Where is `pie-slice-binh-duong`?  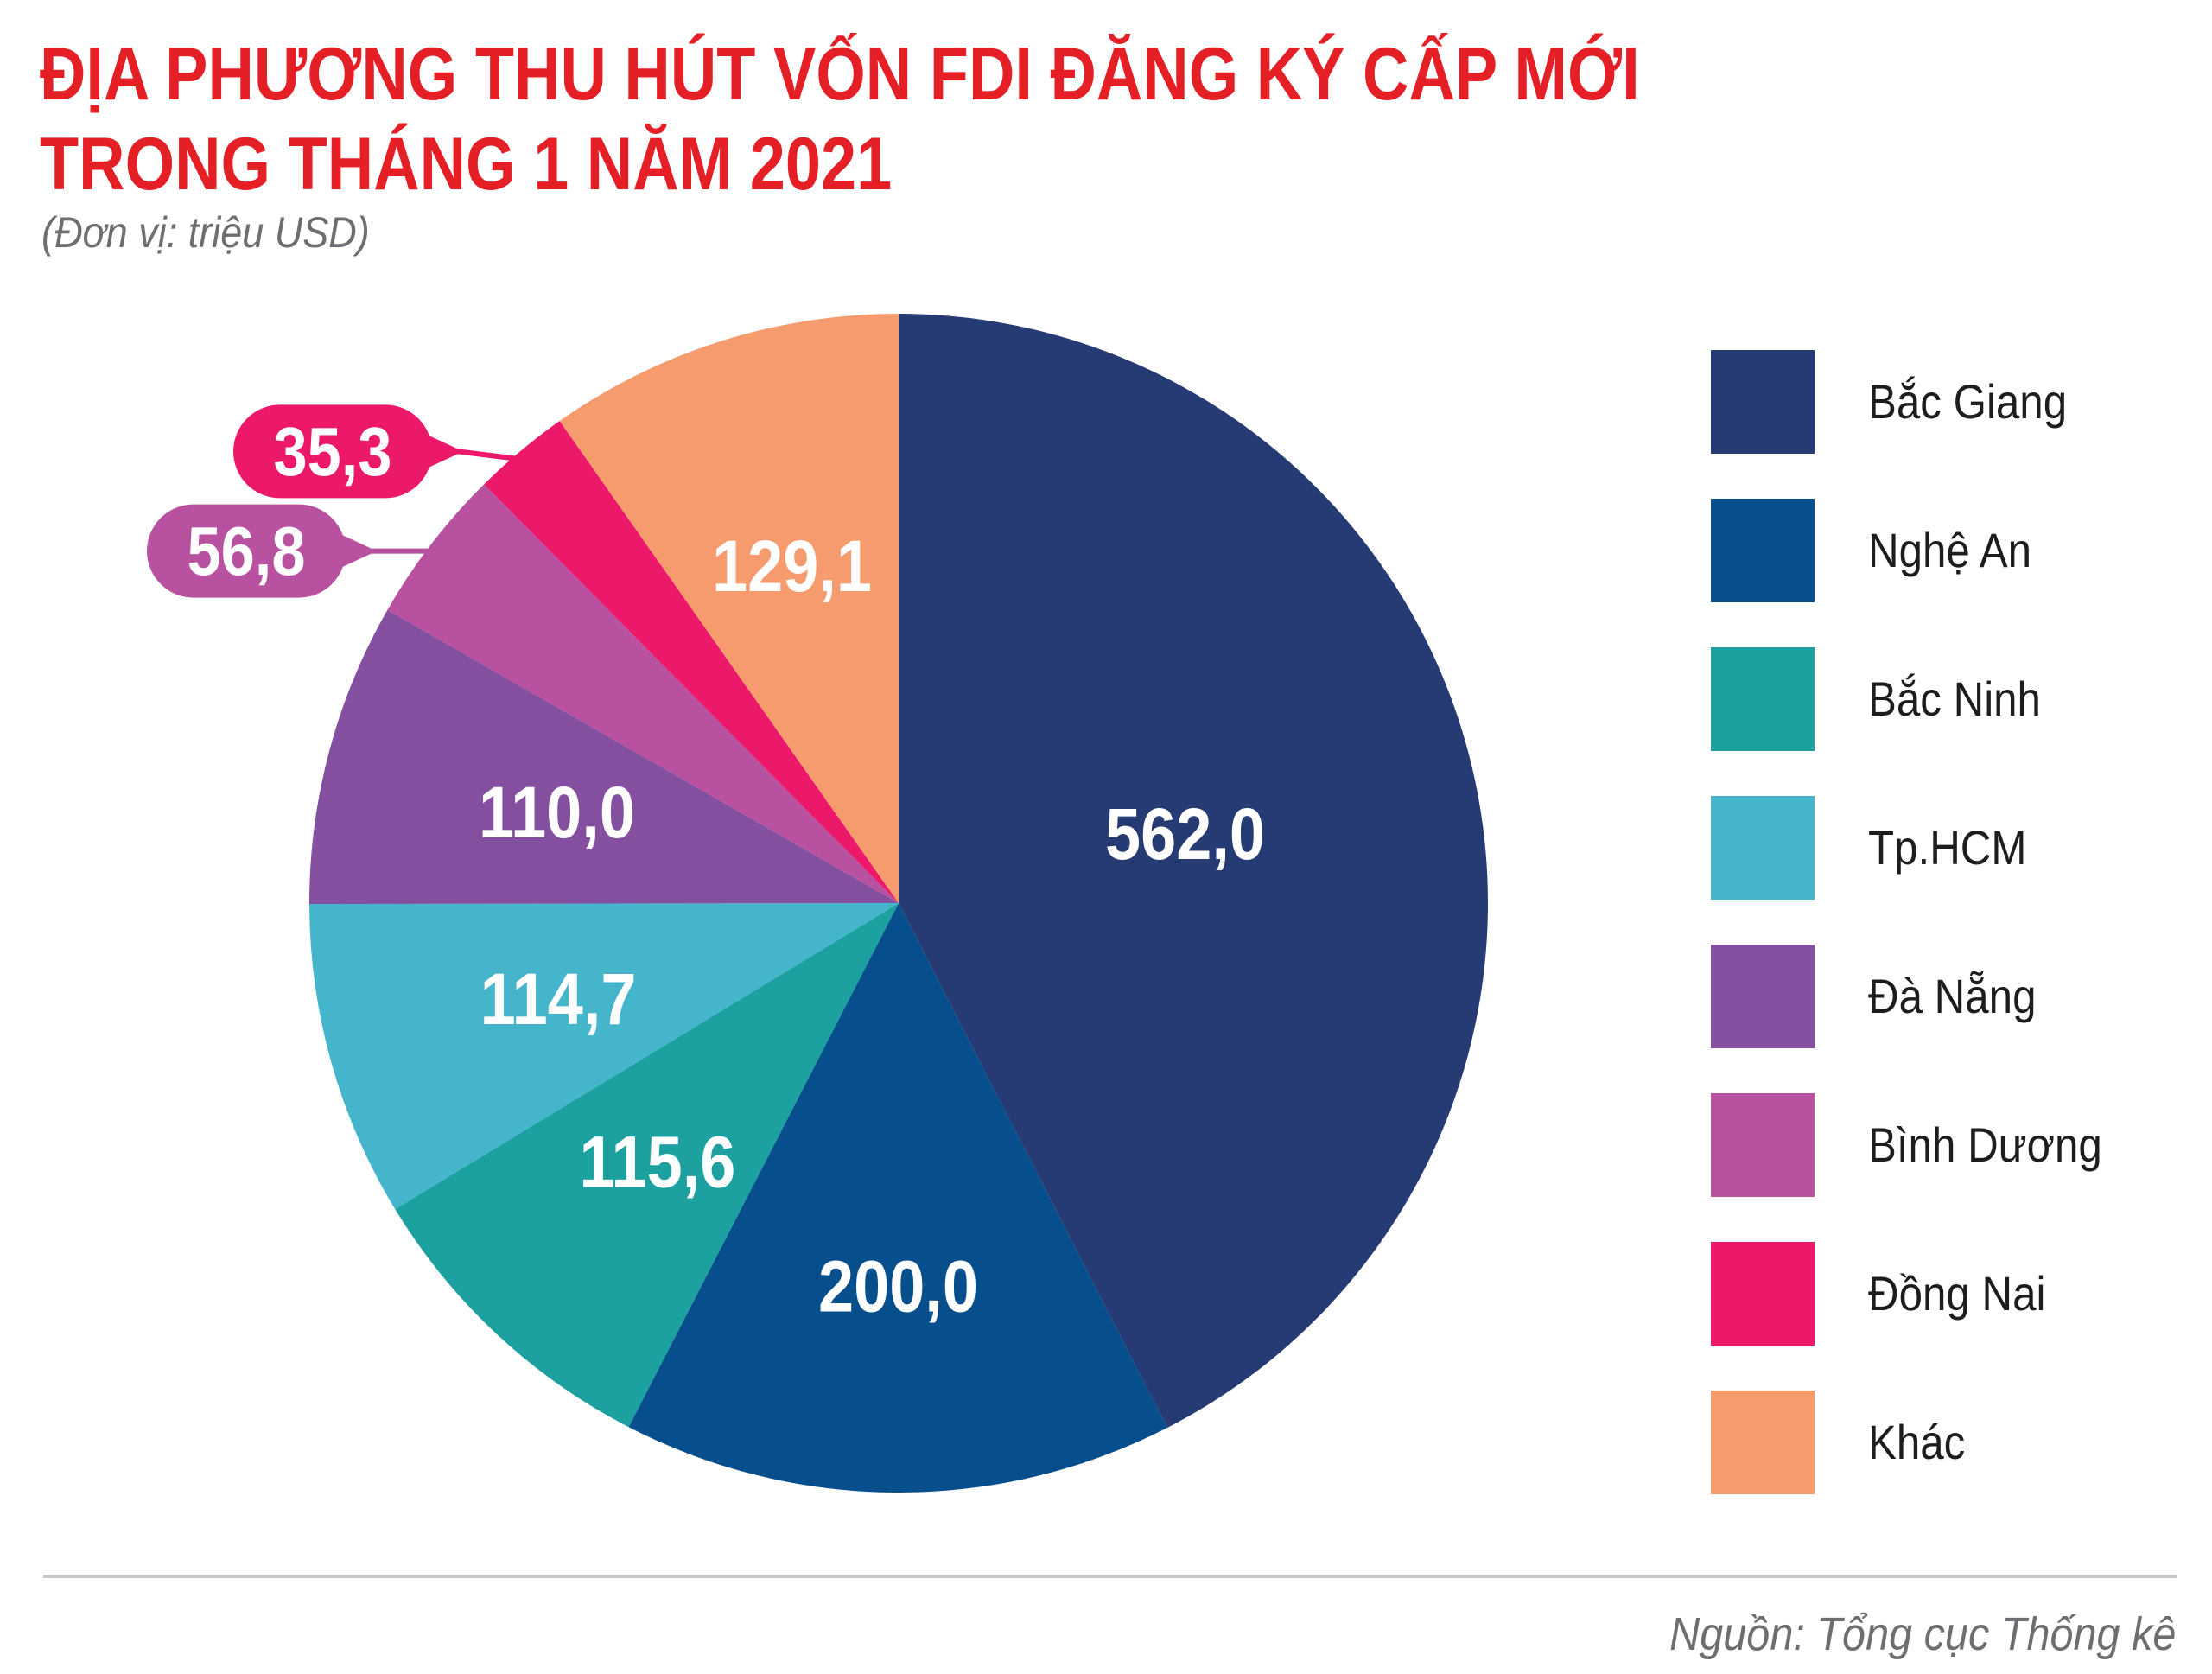 pie-slice-binh-duong is located at coordinates (643, 693).